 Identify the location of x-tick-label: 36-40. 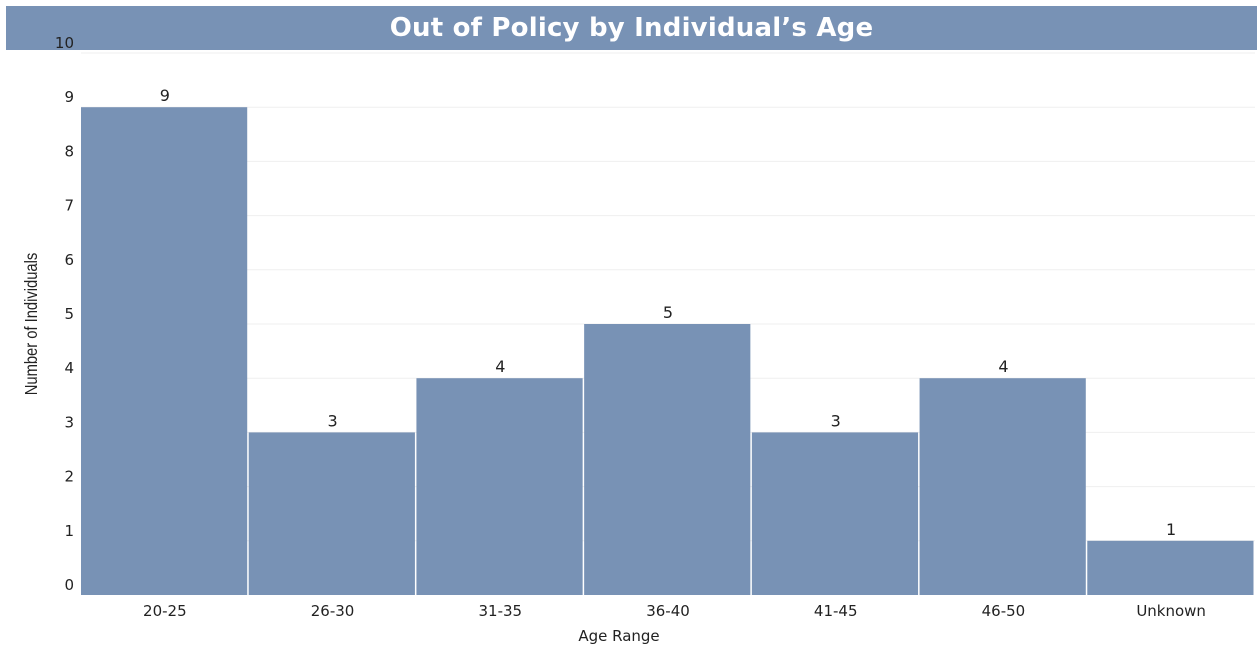
(668, 611).